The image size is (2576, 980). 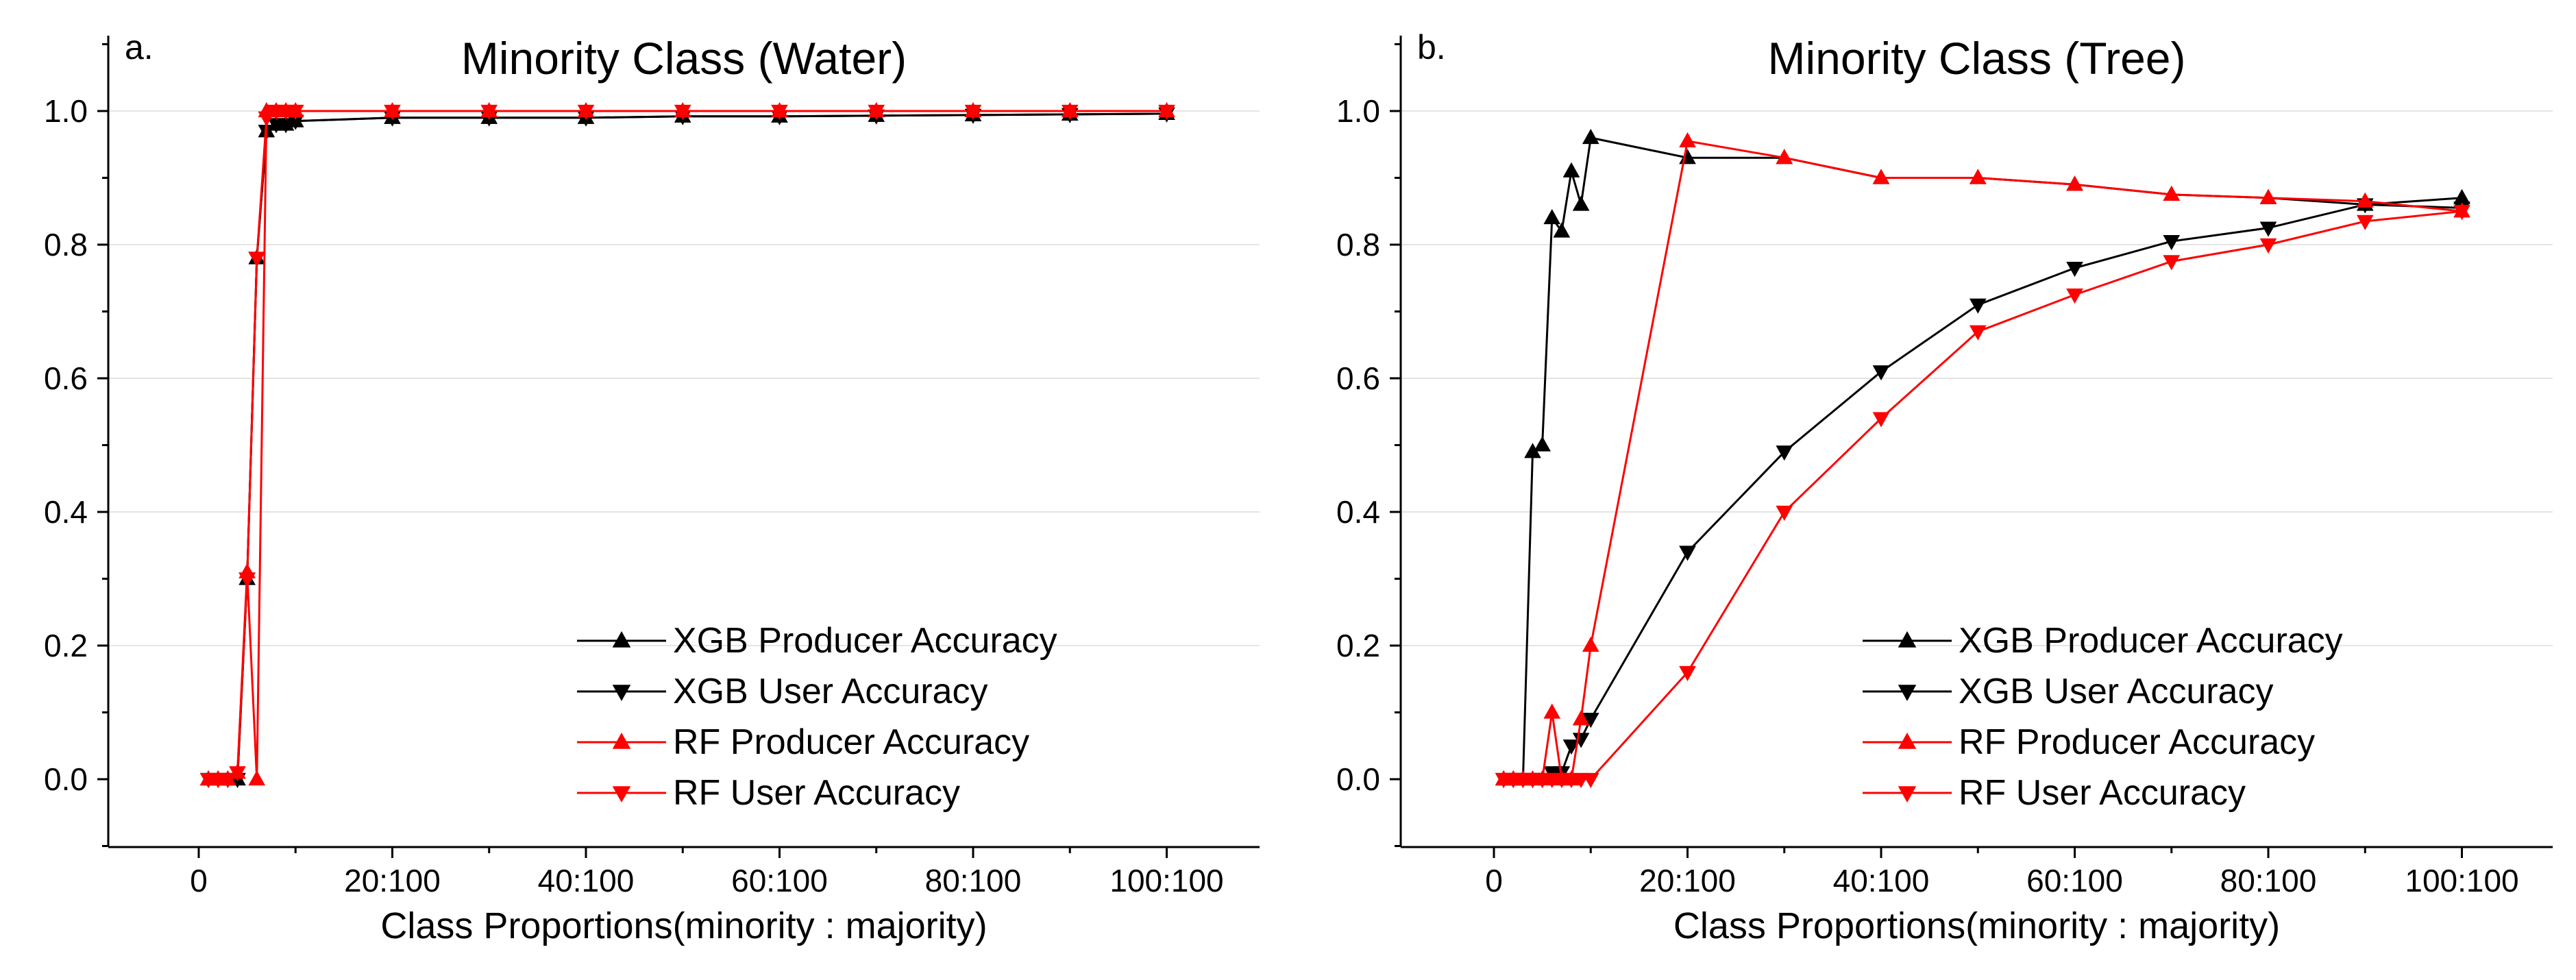 What do you see at coordinates (140, 47) in the screenshot?
I see `panel-label: a.` at bounding box center [140, 47].